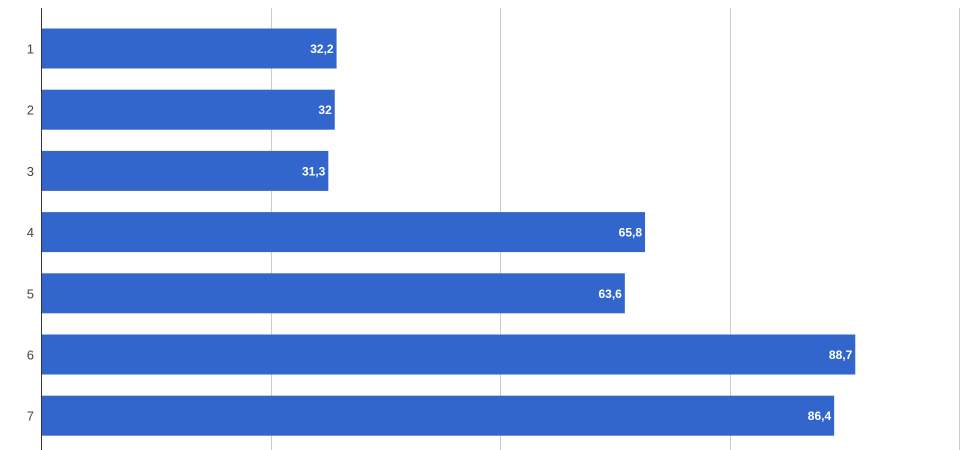  I want to click on y-axis-ticks: 1 2 3 4 5 6 7, so click(30, 233).